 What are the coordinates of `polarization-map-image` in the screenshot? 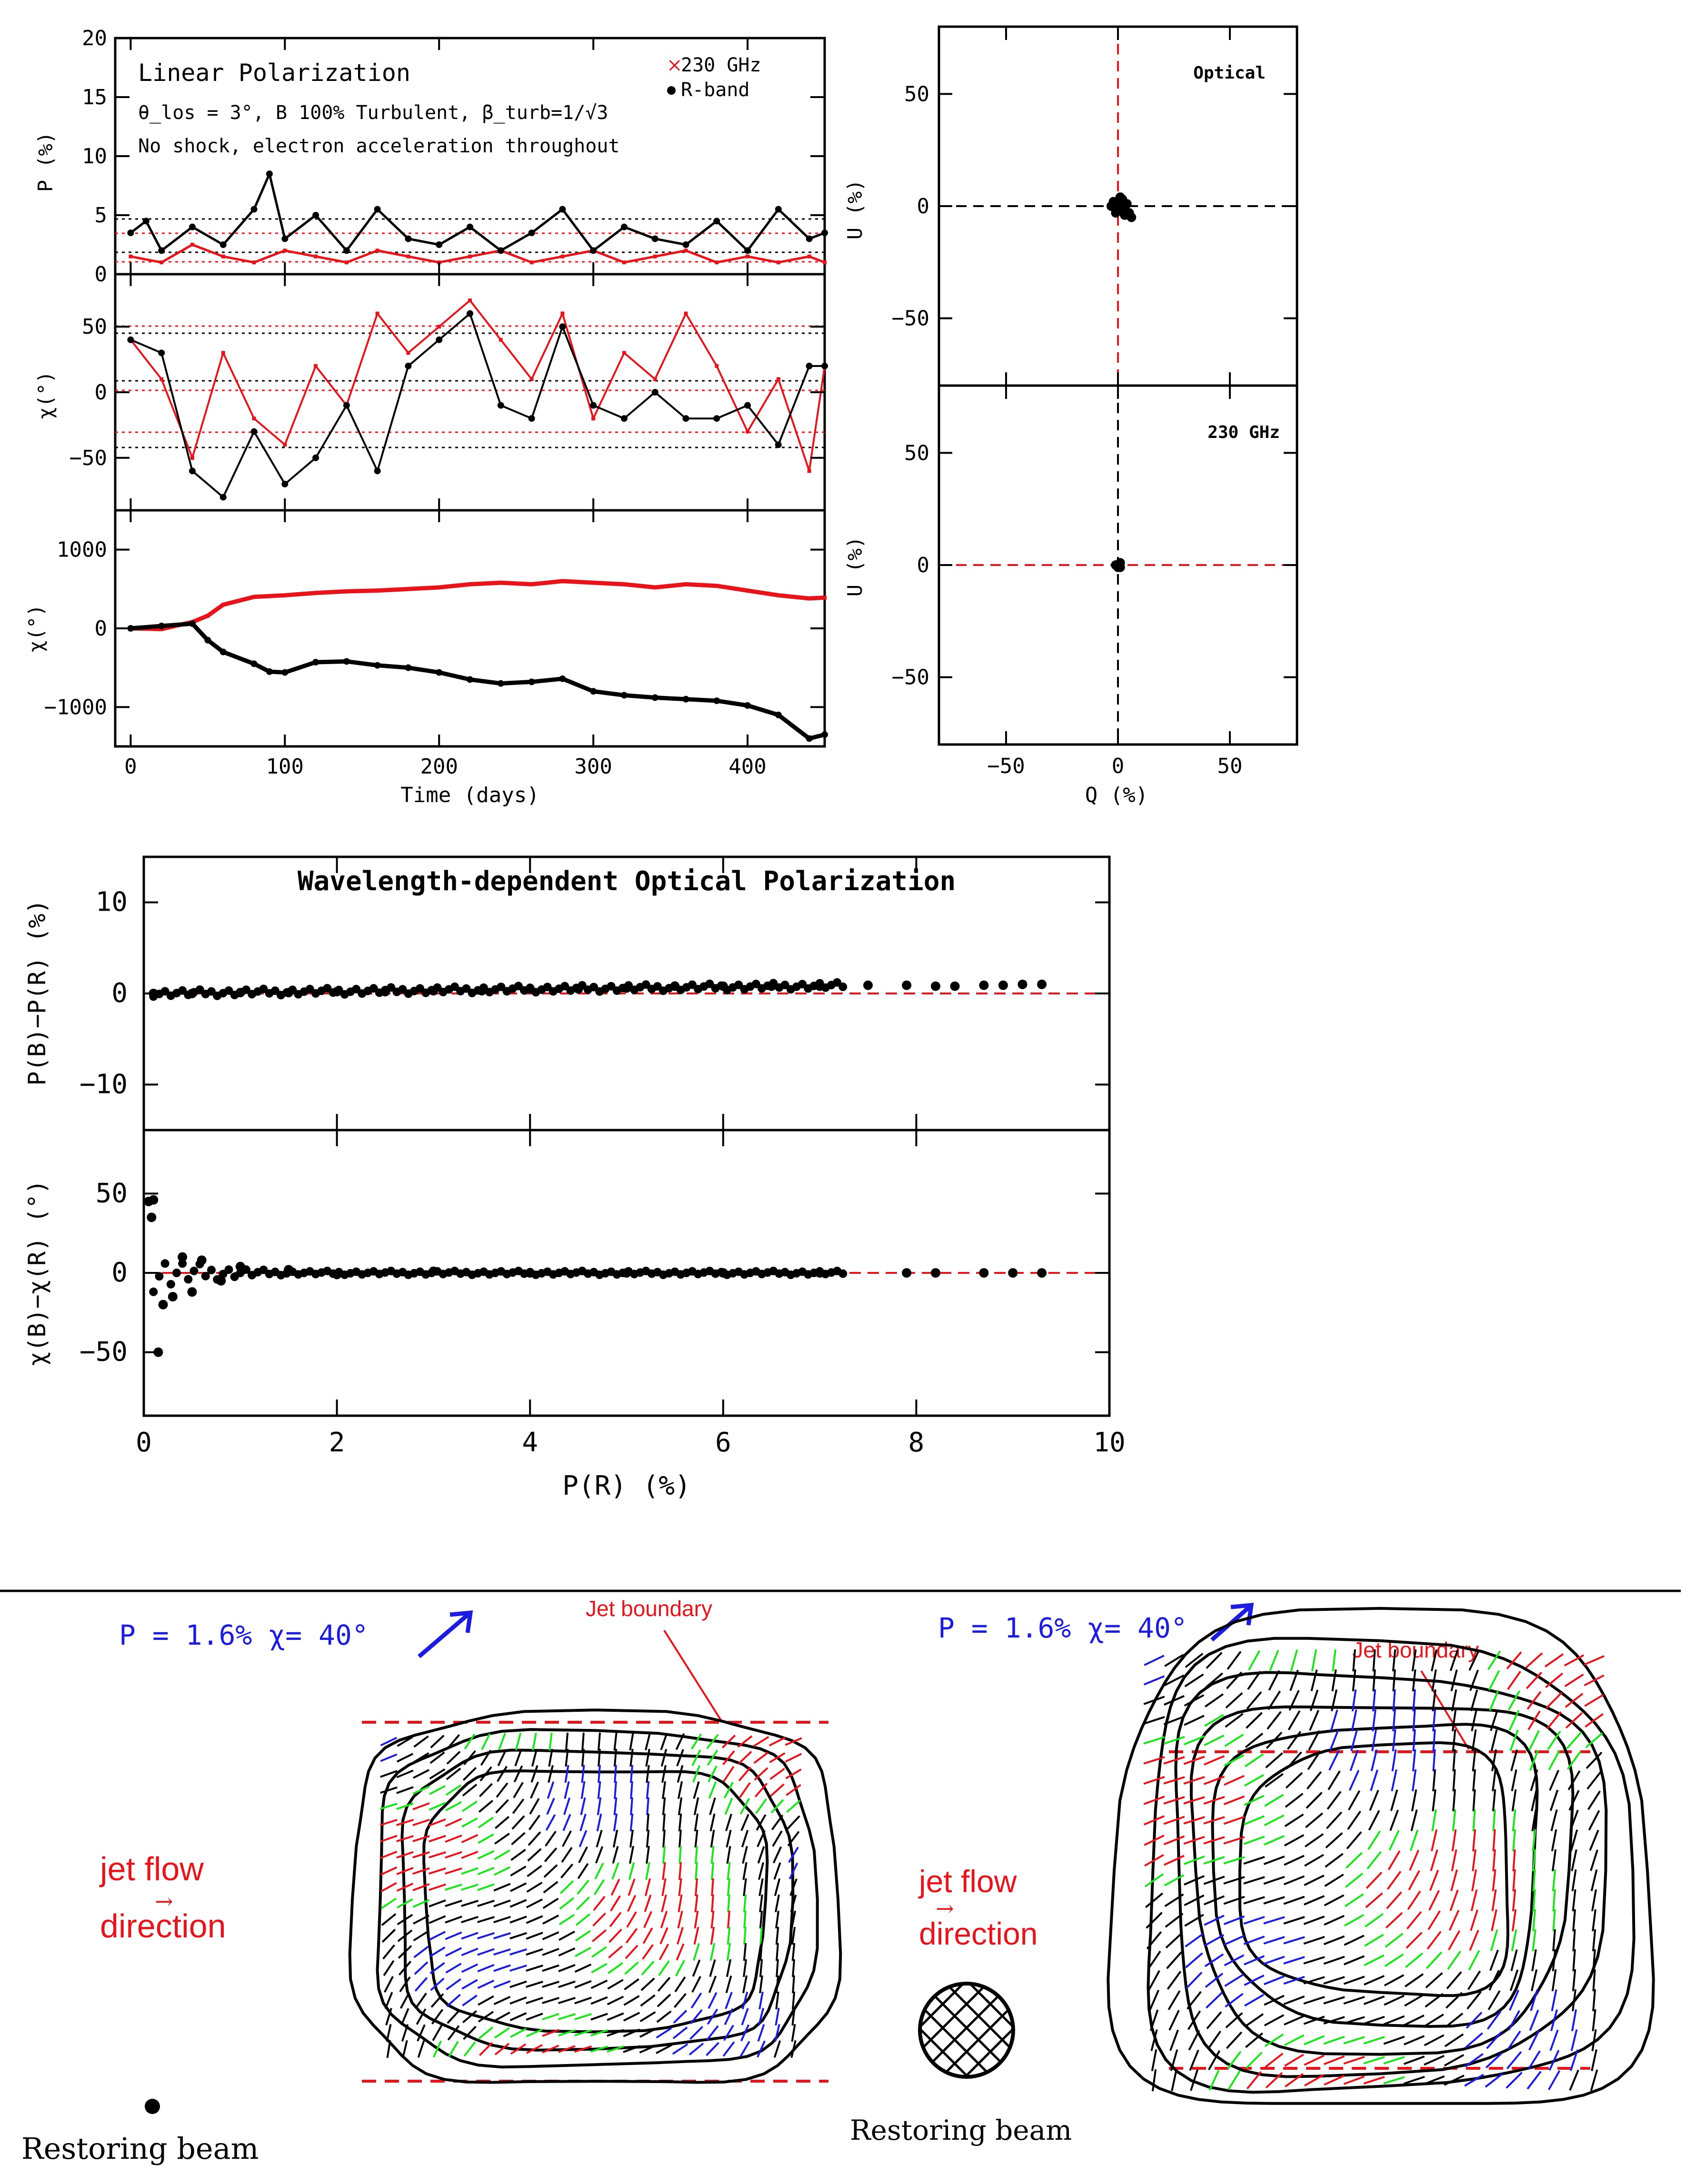 It's located at (595, 1896).